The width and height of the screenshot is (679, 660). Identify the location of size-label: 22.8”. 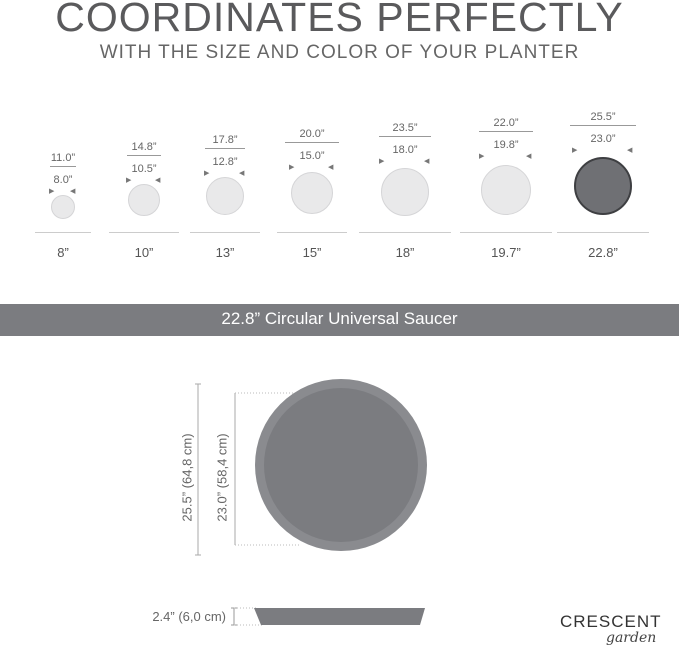
(603, 252).